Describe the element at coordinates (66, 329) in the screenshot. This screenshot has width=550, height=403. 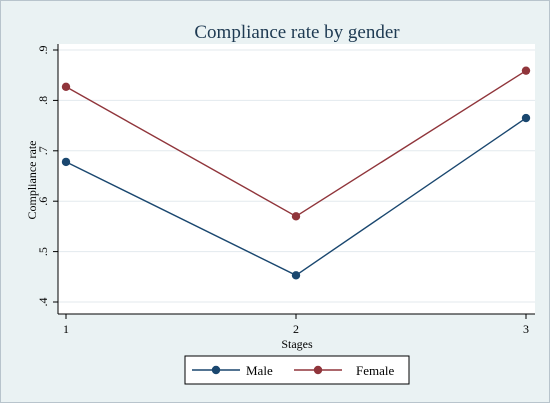
I see `x-tick-label-0: 1` at that location.